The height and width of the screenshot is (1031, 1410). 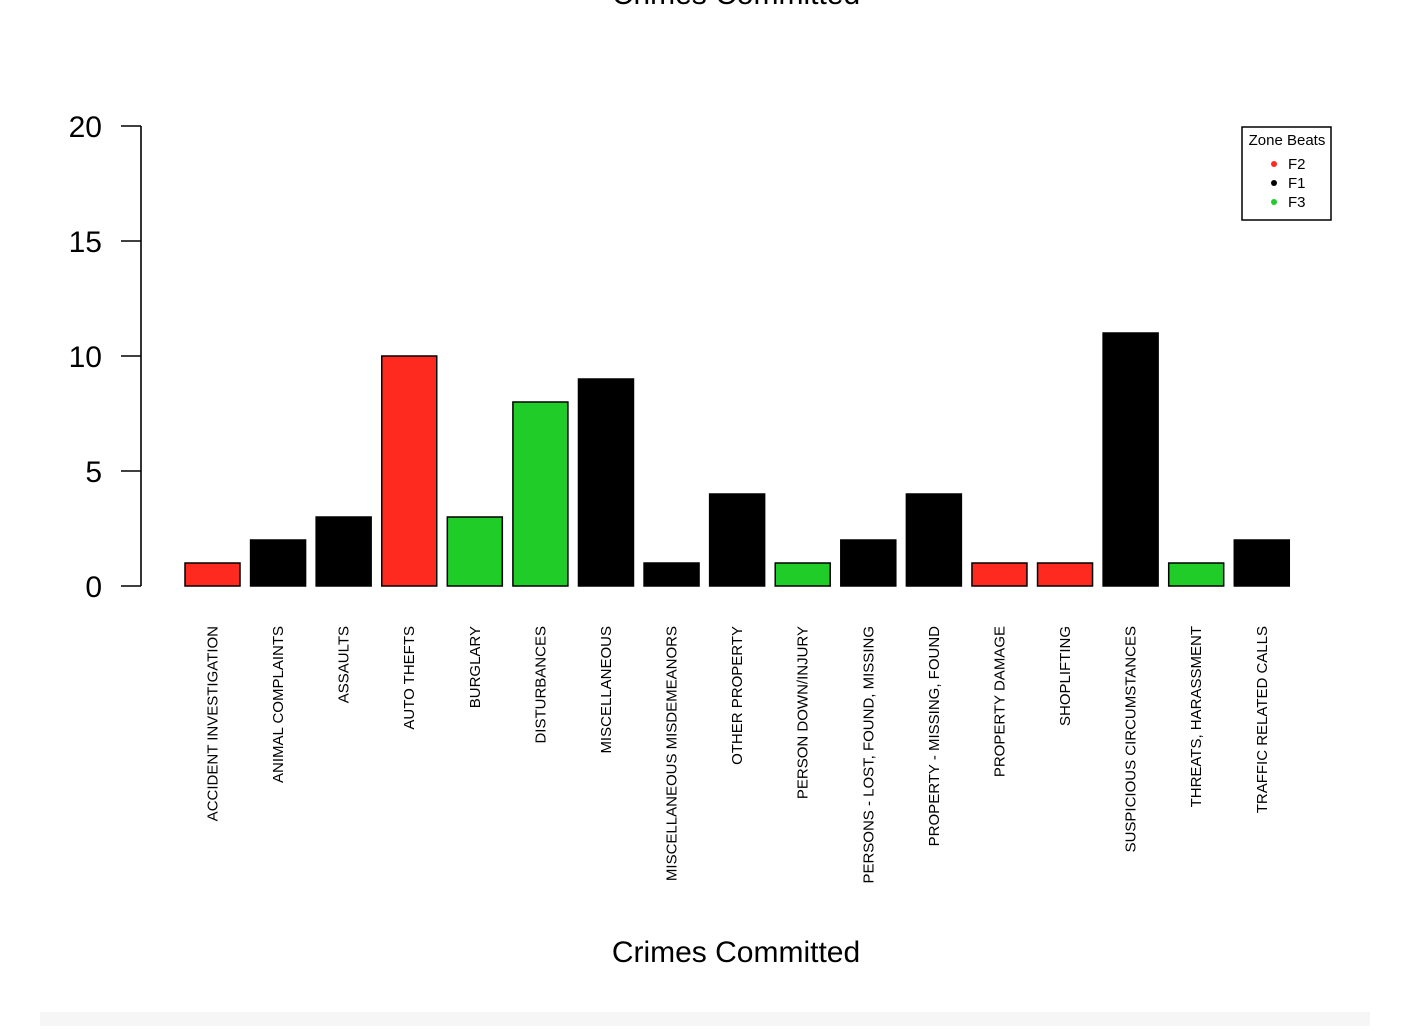 I want to click on legend-label: F3, so click(x=1297, y=202).